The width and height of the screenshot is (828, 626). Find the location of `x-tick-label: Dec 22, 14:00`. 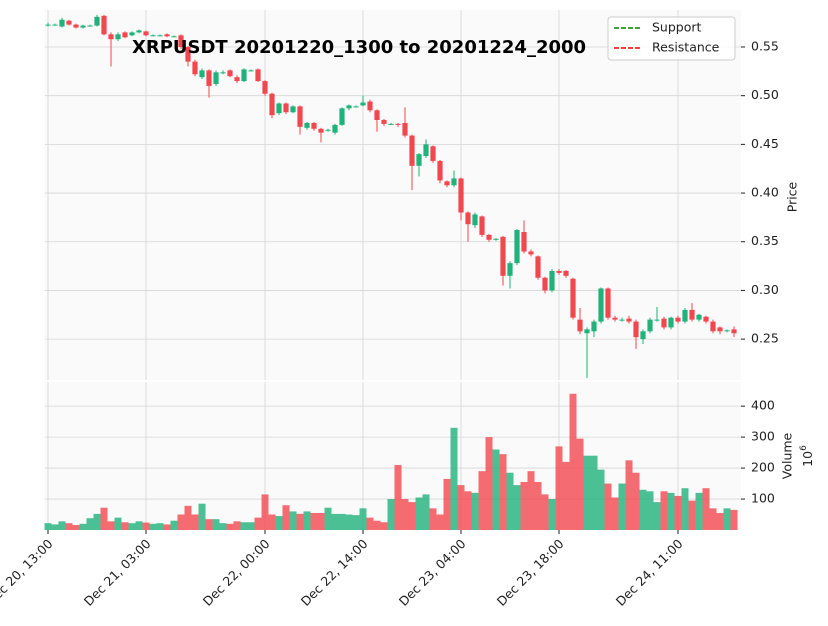

x-tick-label: Dec 22, 14:00 is located at coordinates (334, 572).